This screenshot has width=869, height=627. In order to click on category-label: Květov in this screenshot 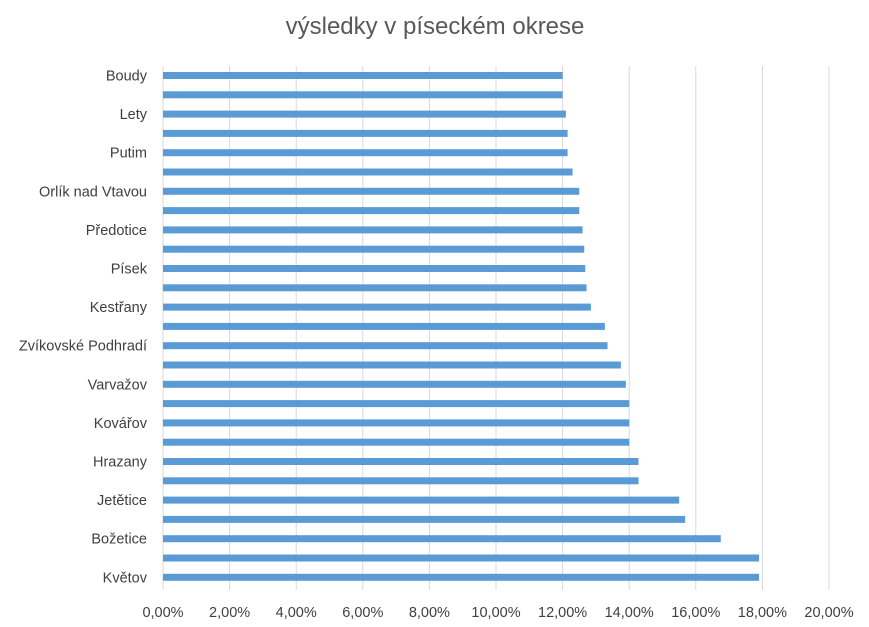, I will do `click(125, 578)`.